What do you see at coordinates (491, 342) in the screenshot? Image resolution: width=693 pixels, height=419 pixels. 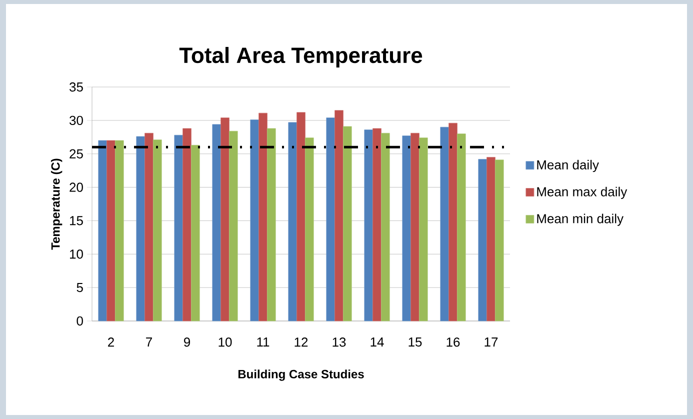 I see `x-tick-label: 17` at bounding box center [491, 342].